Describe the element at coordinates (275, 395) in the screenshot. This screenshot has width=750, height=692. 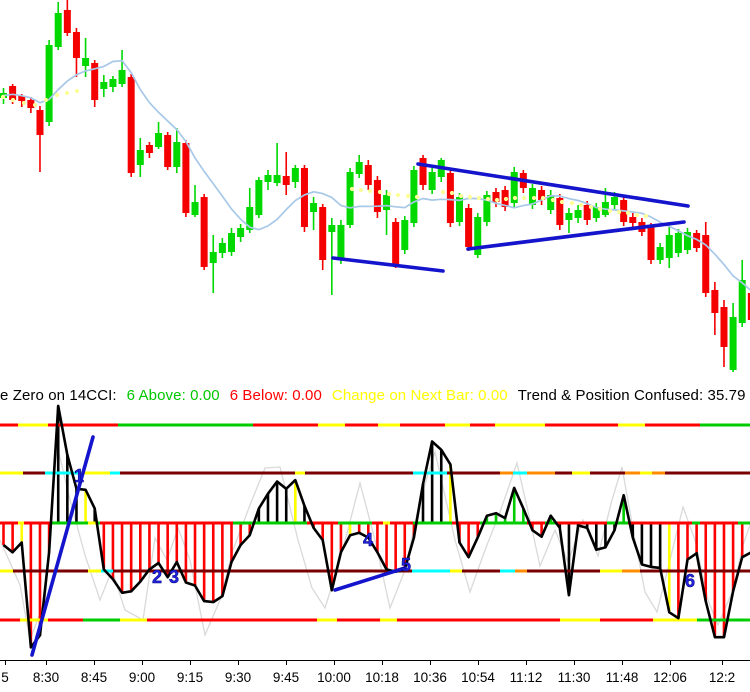
I see `status-segment: 6 Below: 0.00` at that location.